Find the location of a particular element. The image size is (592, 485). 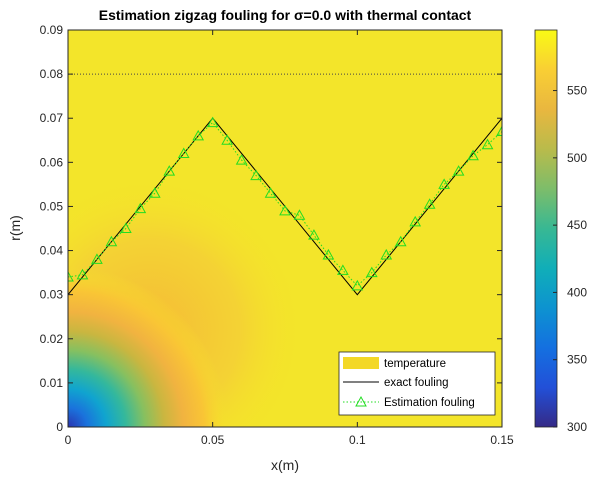

colorbar-tick-label: 500 is located at coordinates (577, 158).